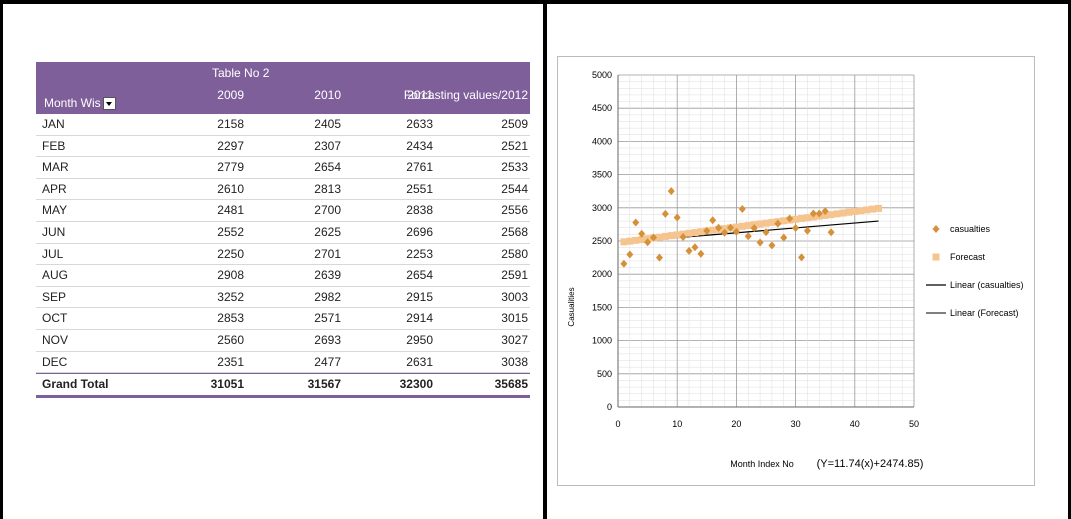 This screenshot has height=519, width=1071. Describe the element at coordinates (419, 361) in the screenshot. I see `row-value: 2631` at that location.